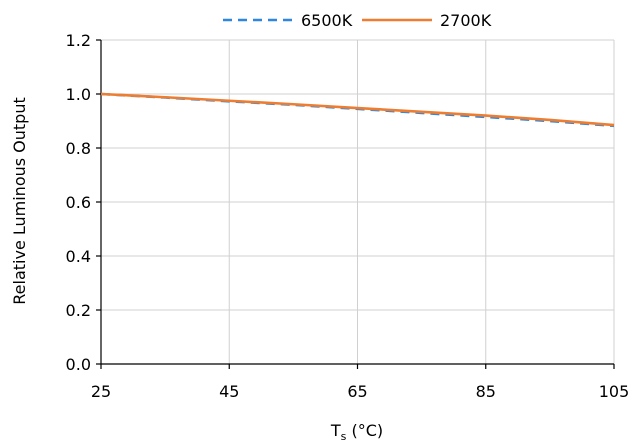  Describe the element at coordinates (78, 364) in the screenshot. I see `y-tick-label: 0.0` at that location.